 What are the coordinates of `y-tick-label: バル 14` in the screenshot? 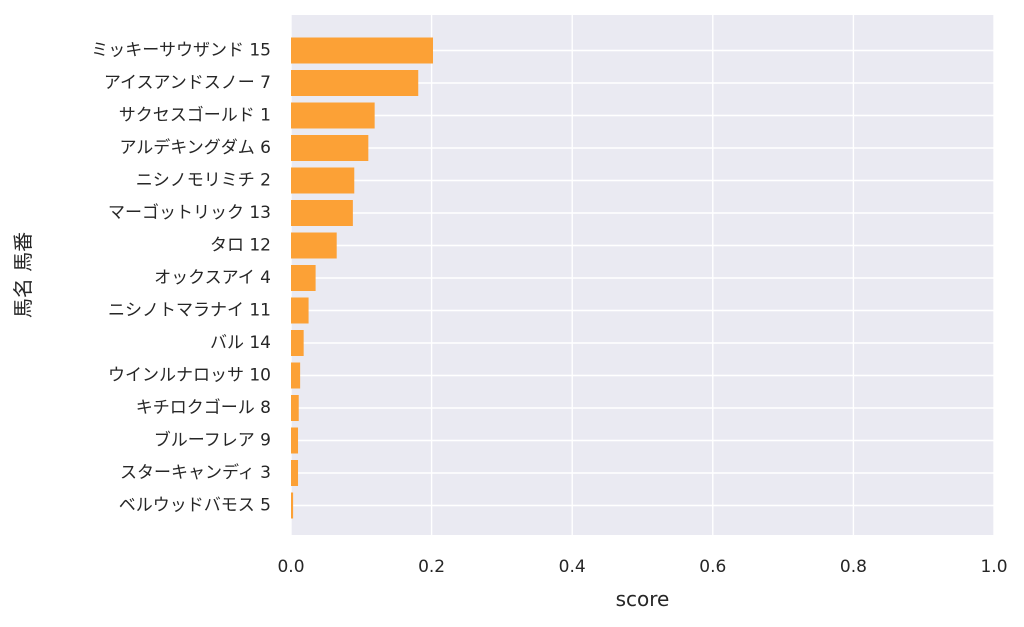 It's located at (240, 343).